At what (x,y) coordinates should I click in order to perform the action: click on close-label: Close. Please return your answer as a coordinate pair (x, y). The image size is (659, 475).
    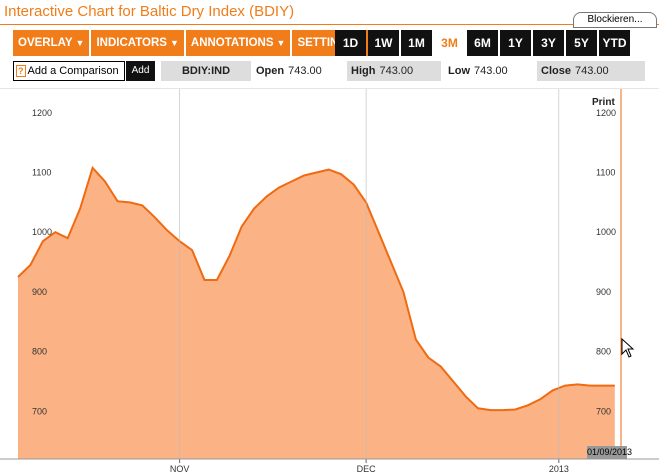
    Looking at the image, I should click on (556, 71).